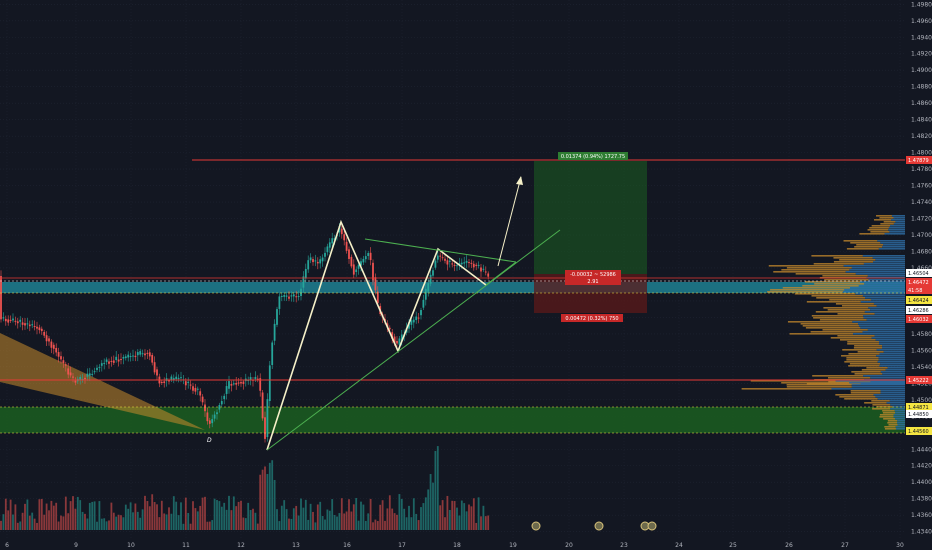  Describe the element at coordinates (519, 180) in the screenshot. I see `arrow-head-icon` at that location.